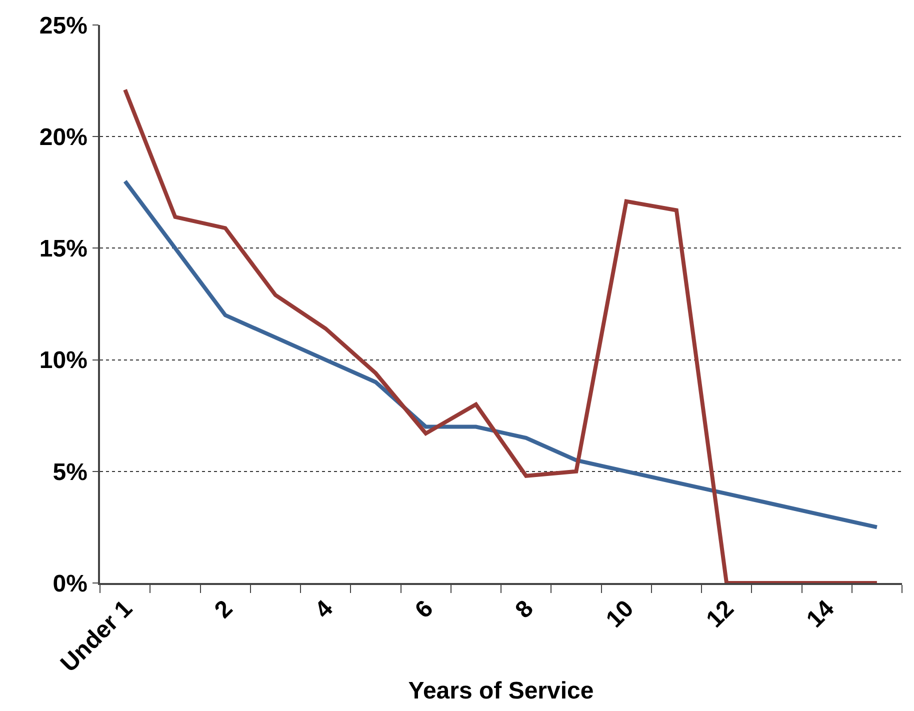  Describe the element at coordinates (821, 614) in the screenshot. I see `x-tick-label: 14` at that location.